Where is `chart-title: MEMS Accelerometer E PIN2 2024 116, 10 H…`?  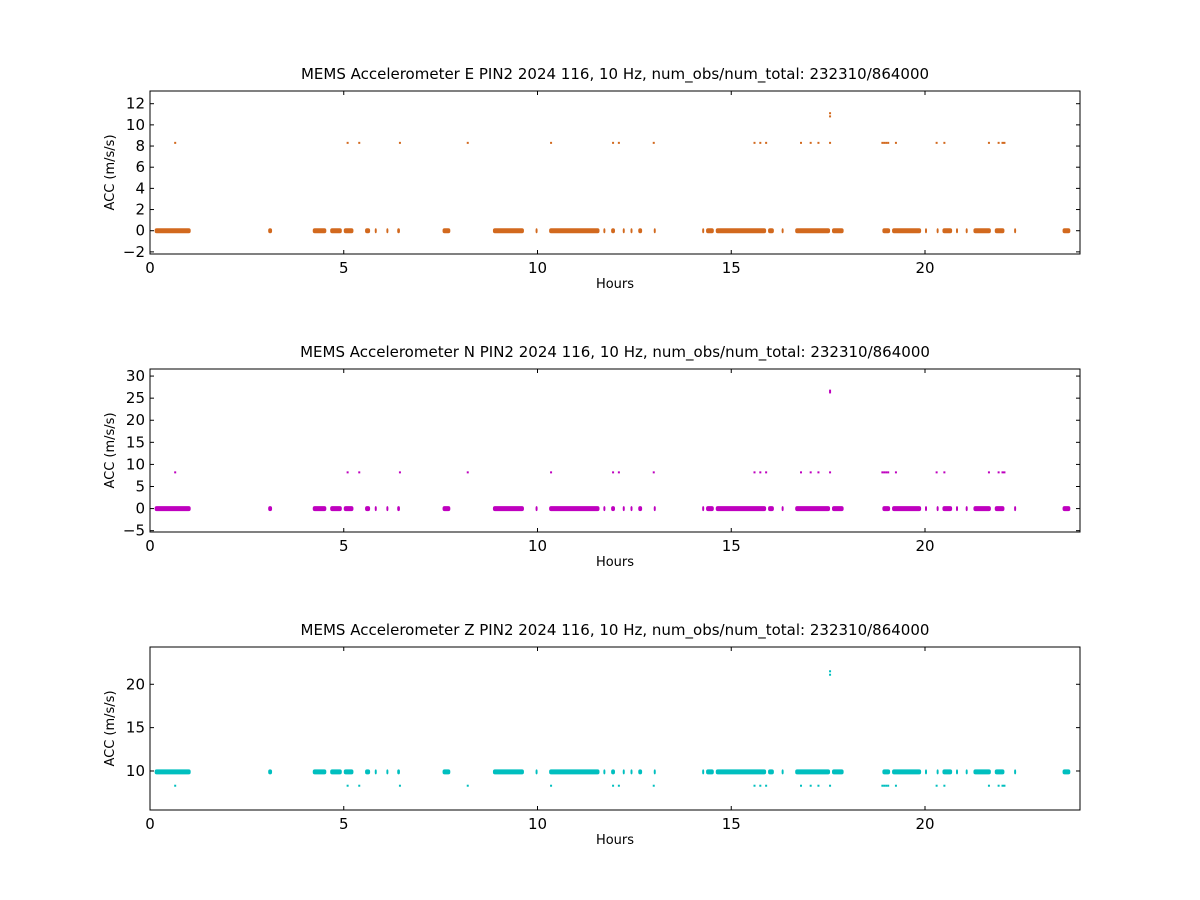
chart-title: MEMS Accelerometer E PIN2 2024 116, 10 H… is located at coordinates (615, 74).